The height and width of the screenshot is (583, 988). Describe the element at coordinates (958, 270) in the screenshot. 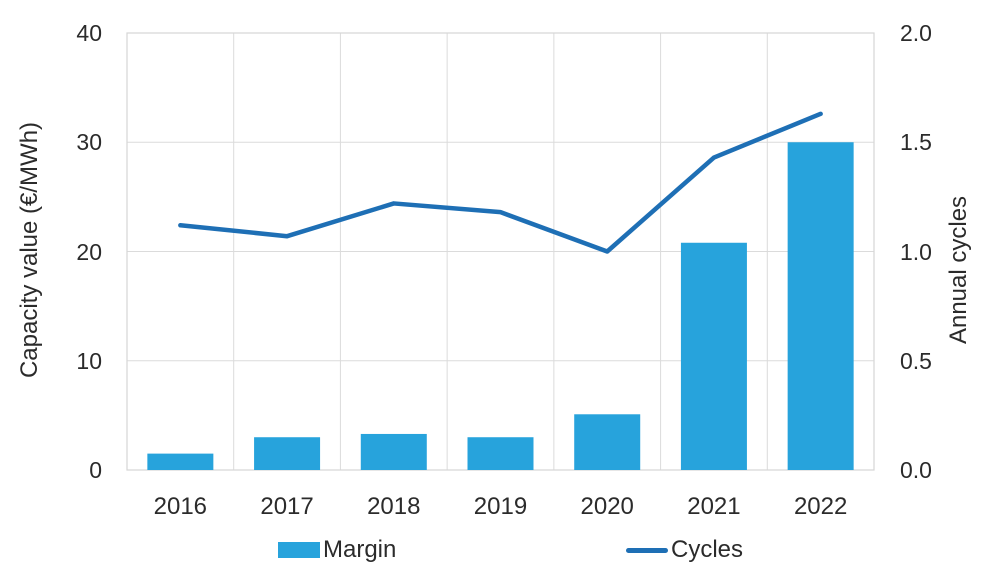

I see `right-axis-title: Annual cycles` at that location.